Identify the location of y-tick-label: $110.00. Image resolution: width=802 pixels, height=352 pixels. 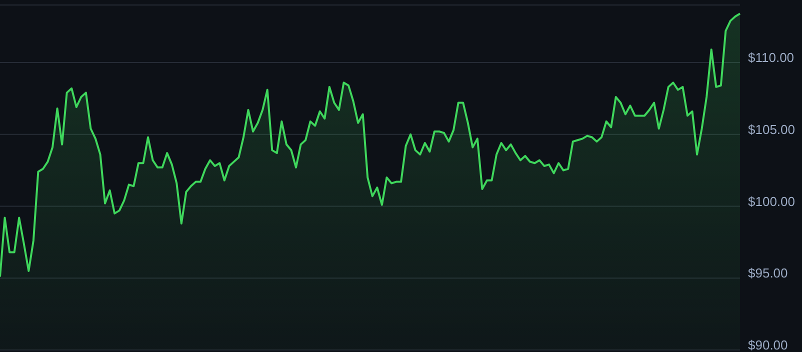
(771, 58).